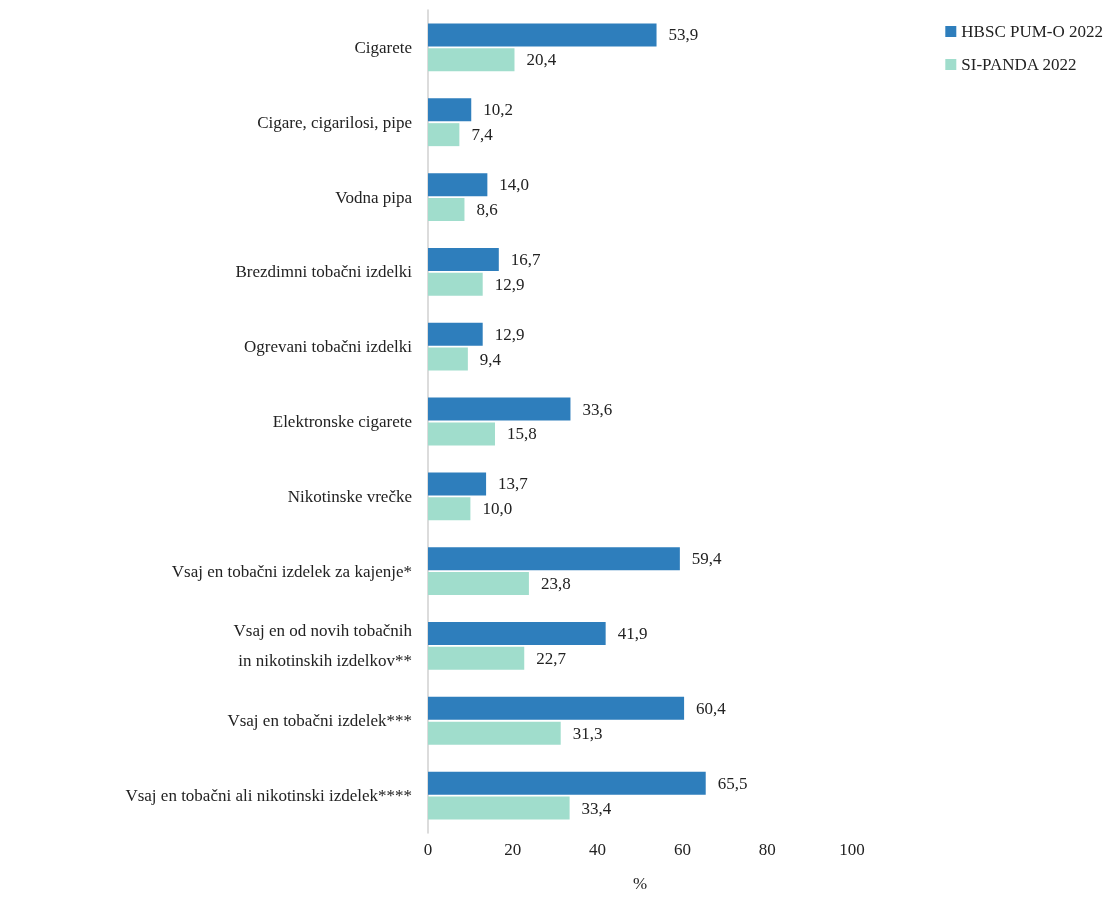 Image resolution: width=1112 pixels, height=905 pixels. What do you see at coordinates (328, 347) in the screenshot?
I see `y-tick-label: Ogrevani tobačni izdelki` at bounding box center [328, 347].